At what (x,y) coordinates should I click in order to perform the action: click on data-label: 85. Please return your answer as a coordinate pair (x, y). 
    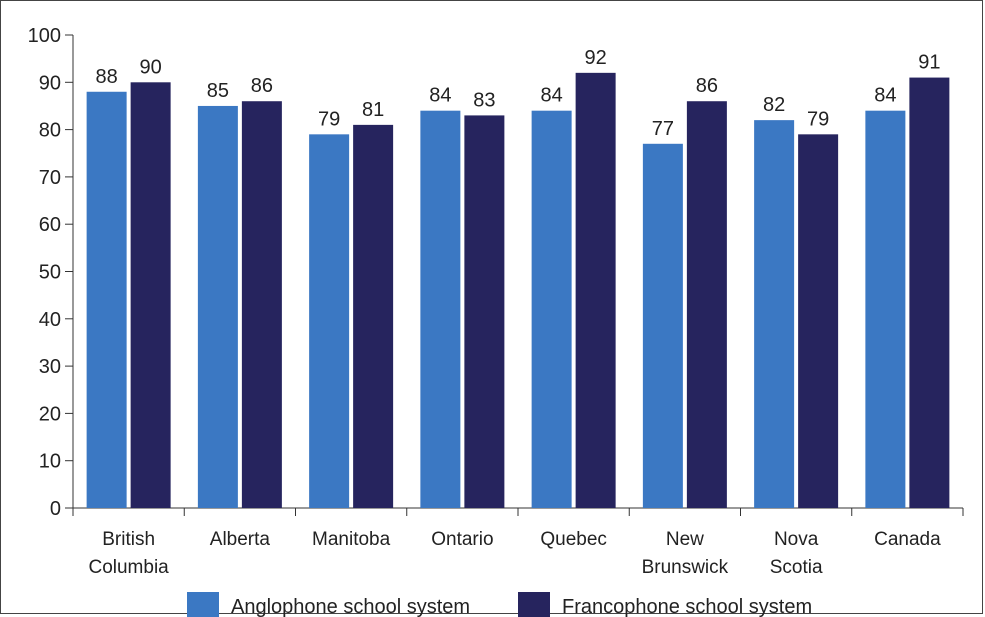
    Looking at the image, I should click on (218, 91).